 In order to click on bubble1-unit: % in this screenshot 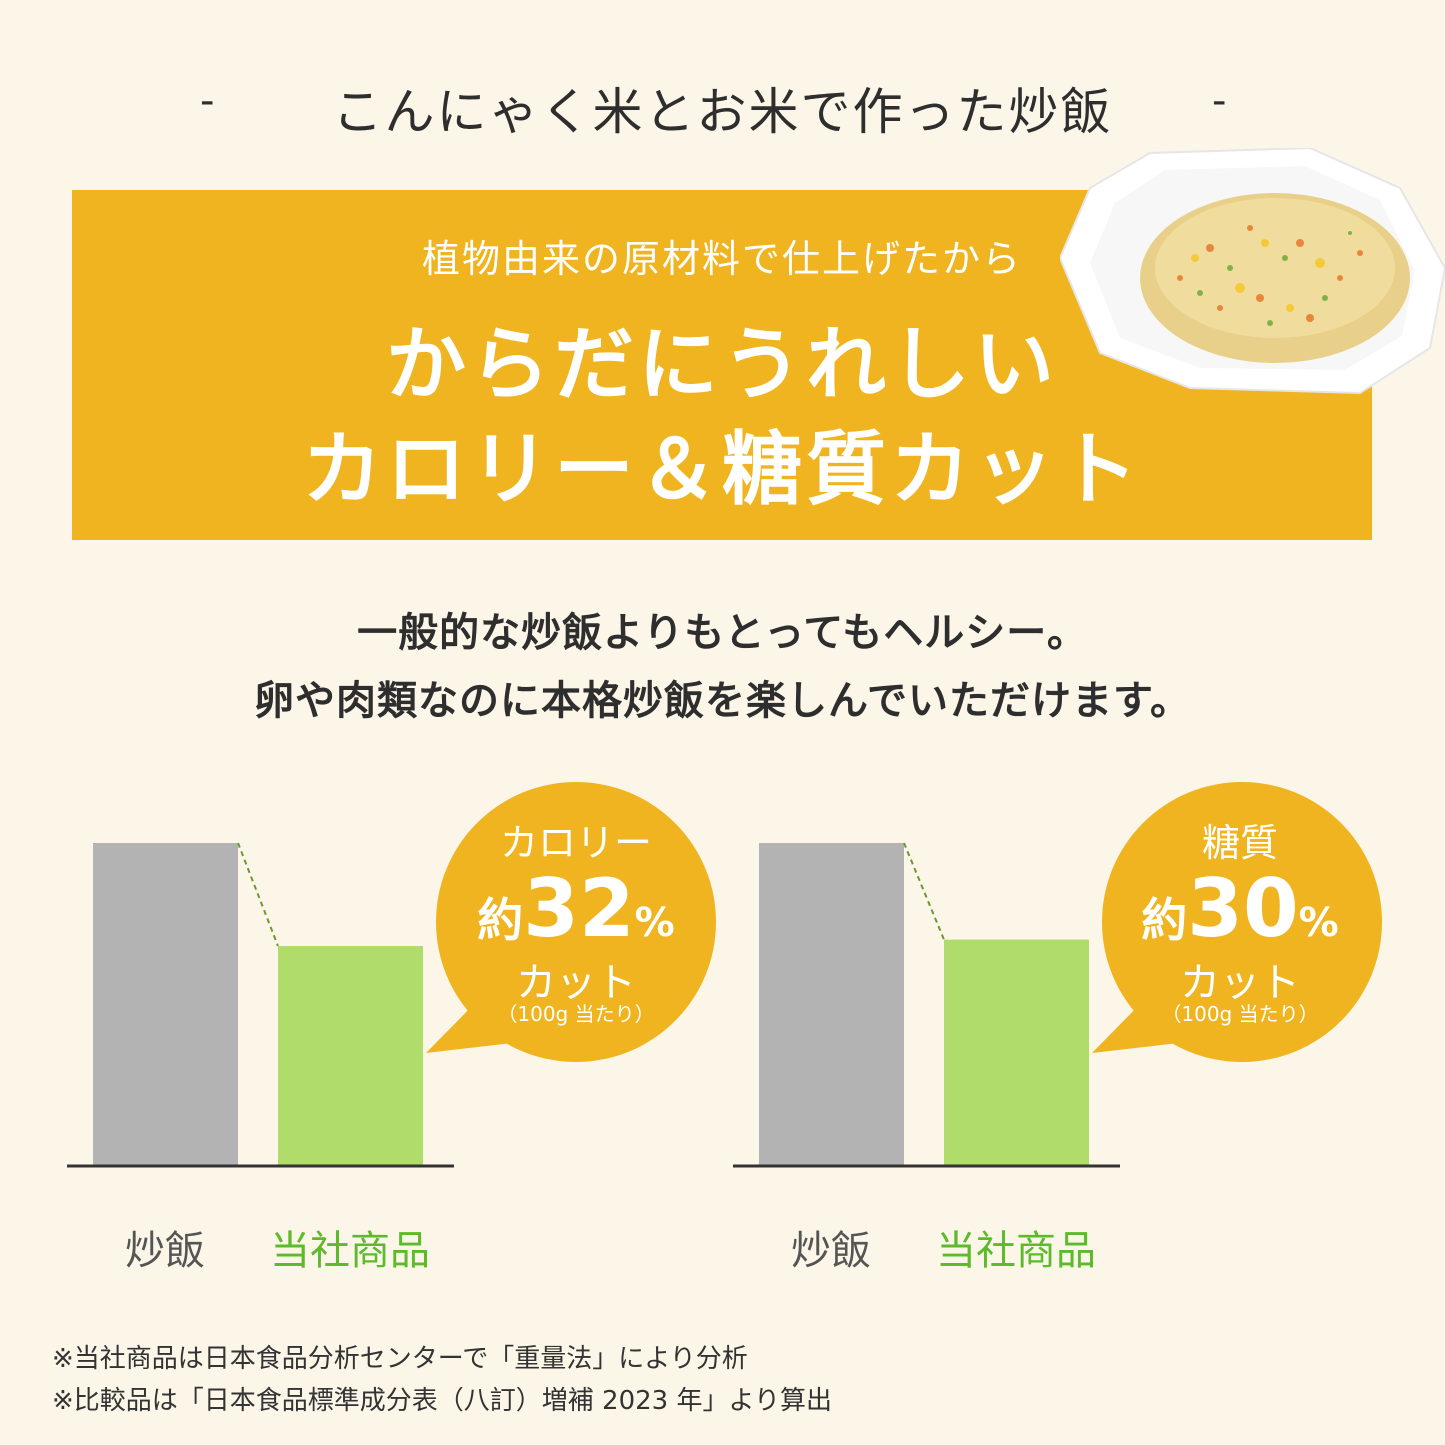, I will do `click(654, 923)`.